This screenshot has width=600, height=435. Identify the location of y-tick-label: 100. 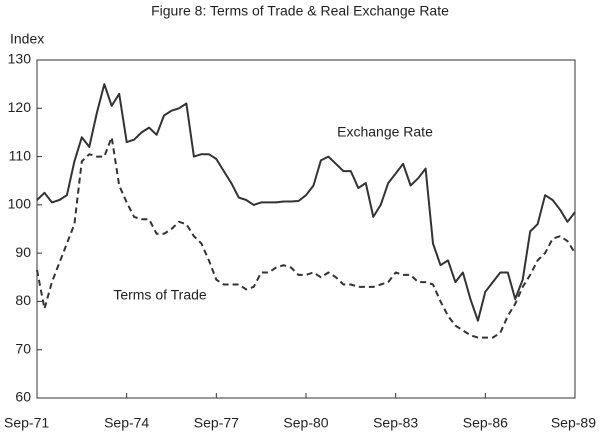
(20, 204).